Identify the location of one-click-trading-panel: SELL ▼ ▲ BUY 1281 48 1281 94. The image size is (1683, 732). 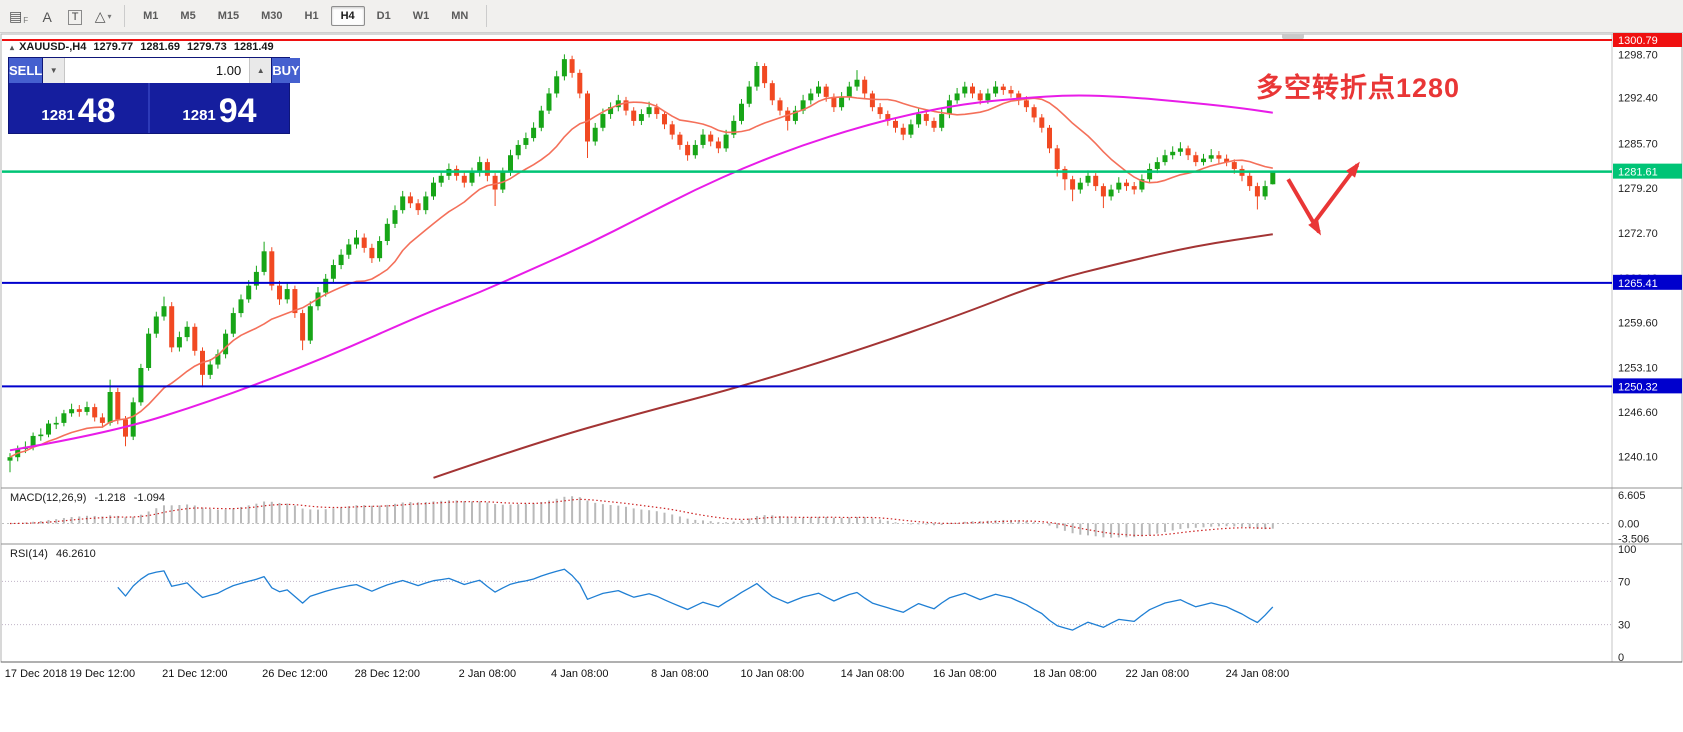
(154, 95).